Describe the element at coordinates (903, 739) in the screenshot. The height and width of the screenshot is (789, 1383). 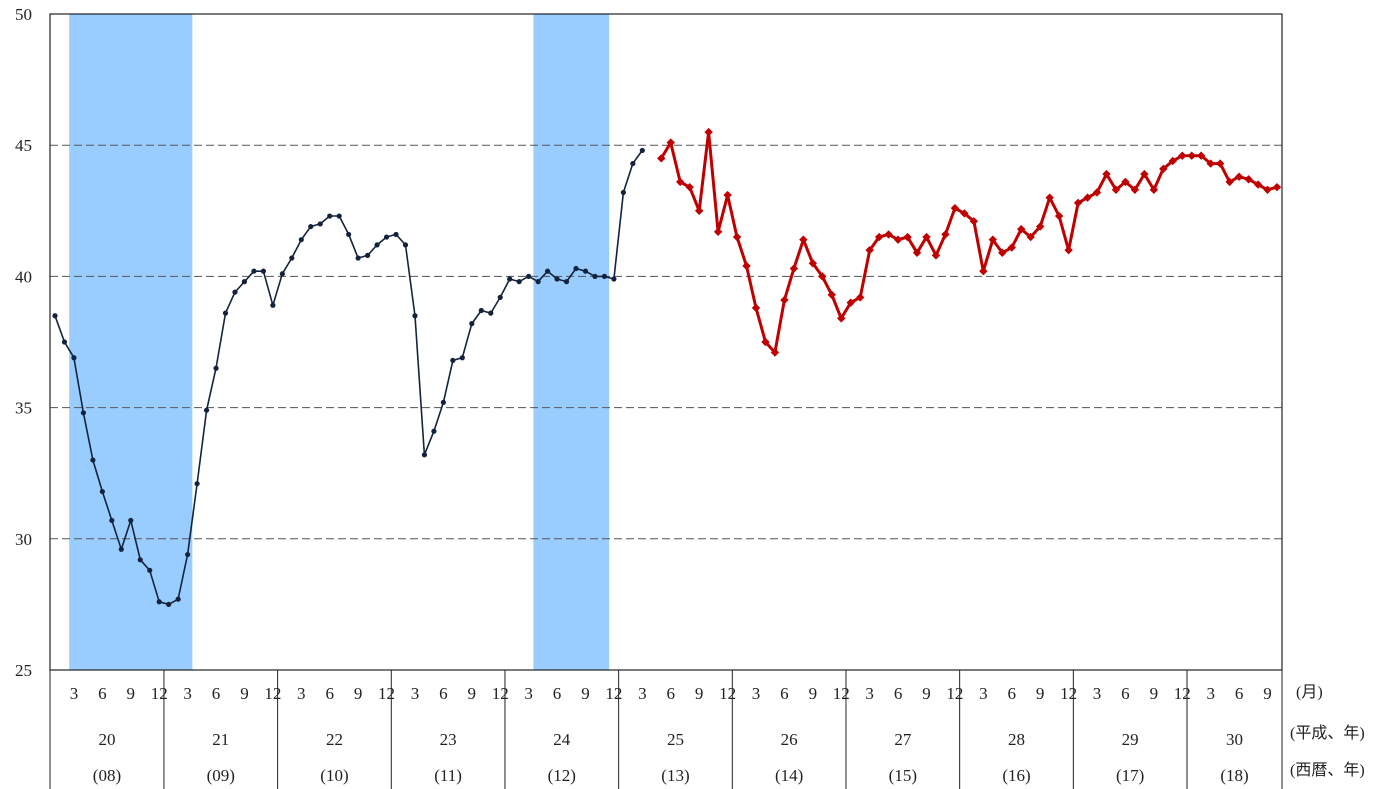
I see `heisei-year-label: 27` at that location.